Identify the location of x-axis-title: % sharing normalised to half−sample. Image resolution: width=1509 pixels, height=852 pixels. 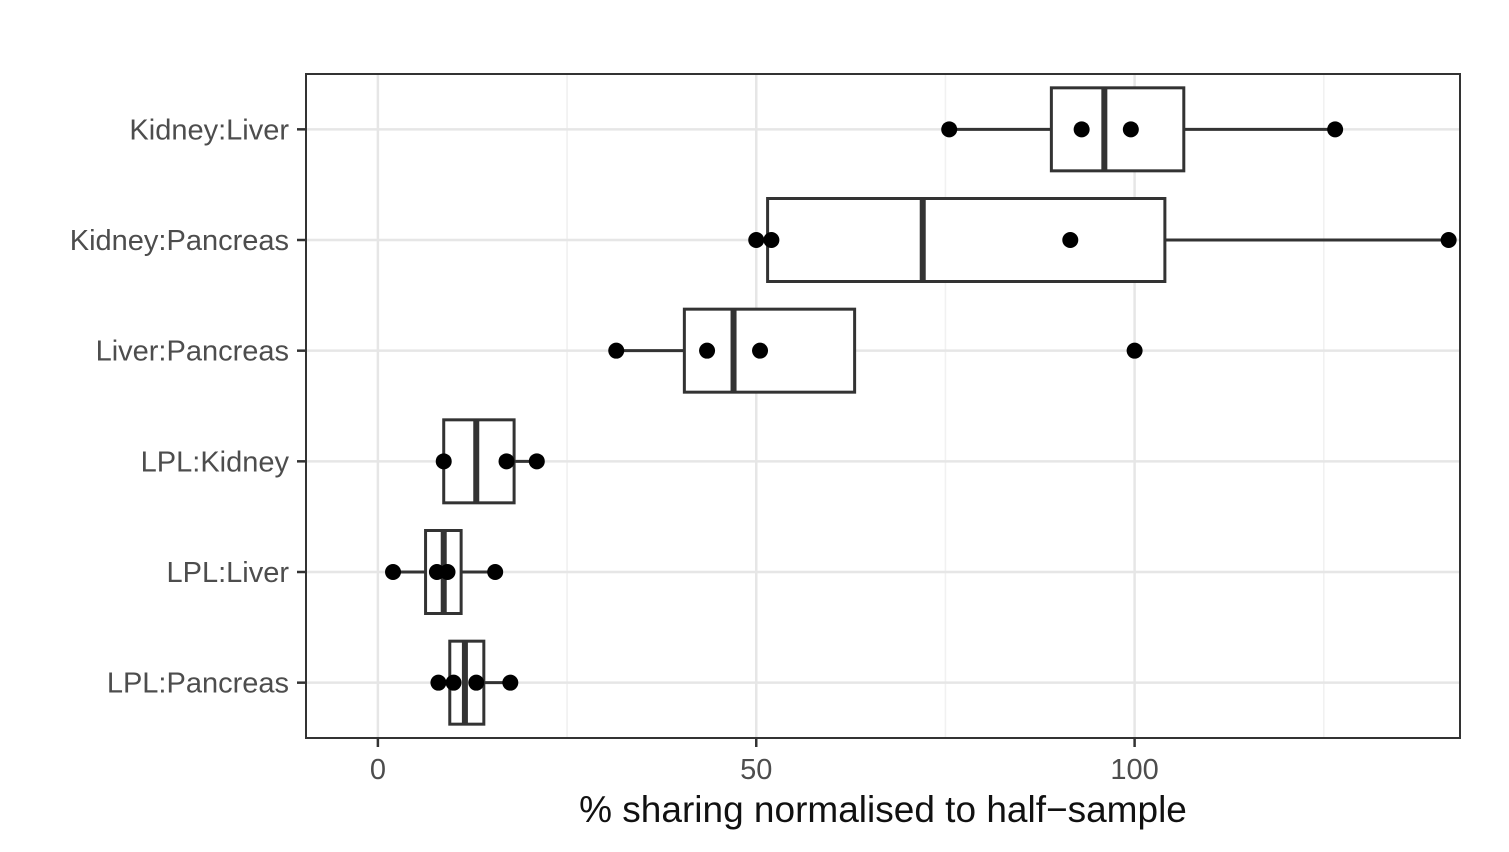
(883, 809).